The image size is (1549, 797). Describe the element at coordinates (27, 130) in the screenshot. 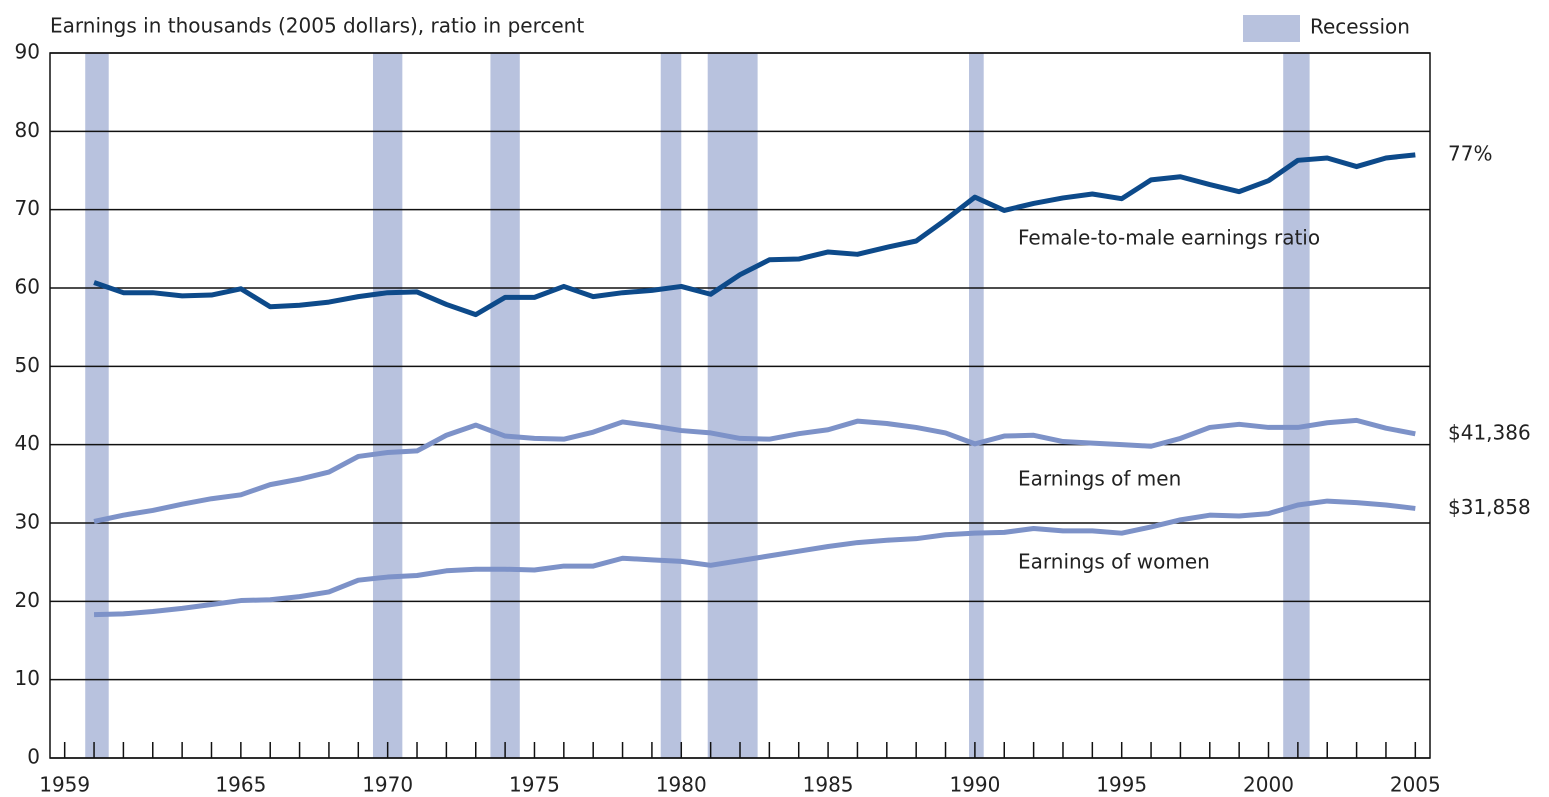

I see `y-tick-label: 80` at that location.